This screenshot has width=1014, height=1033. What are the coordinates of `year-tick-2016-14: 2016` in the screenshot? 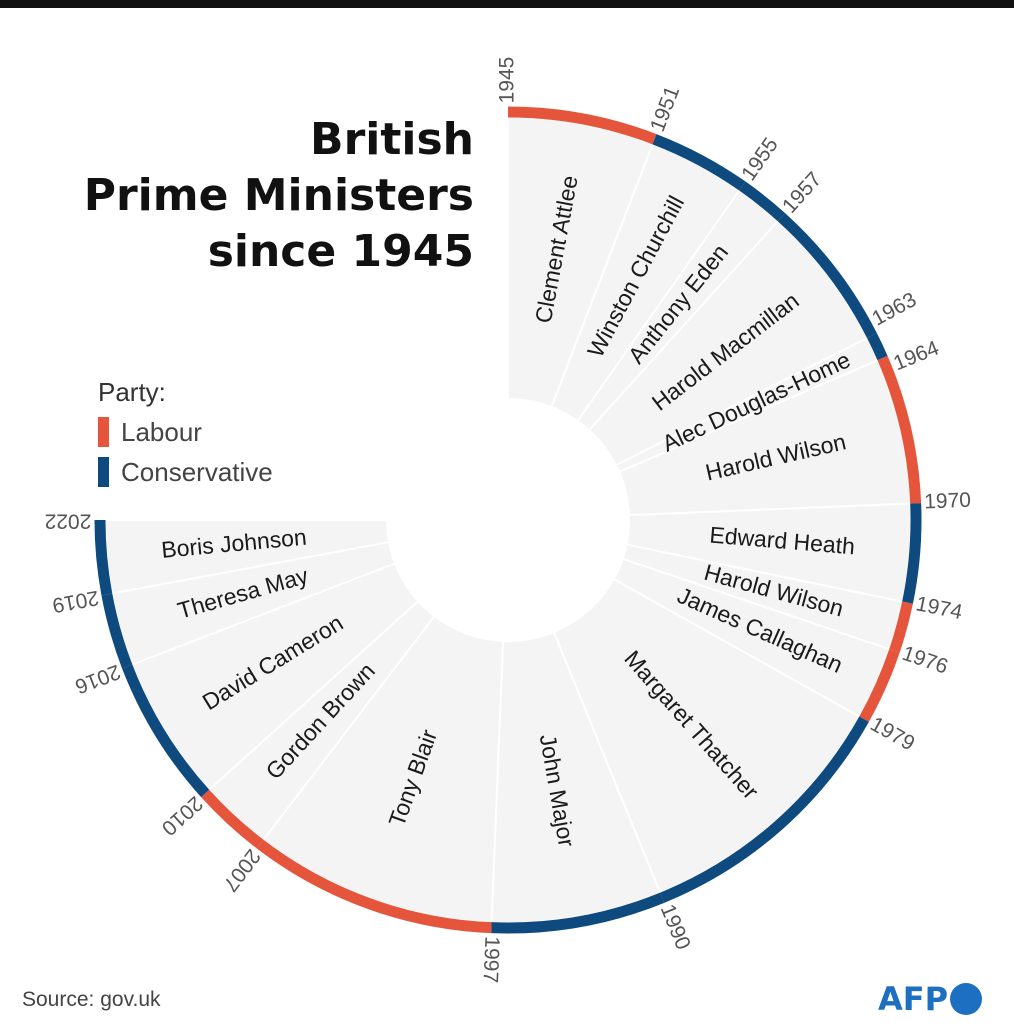 It's located at (98, 679).